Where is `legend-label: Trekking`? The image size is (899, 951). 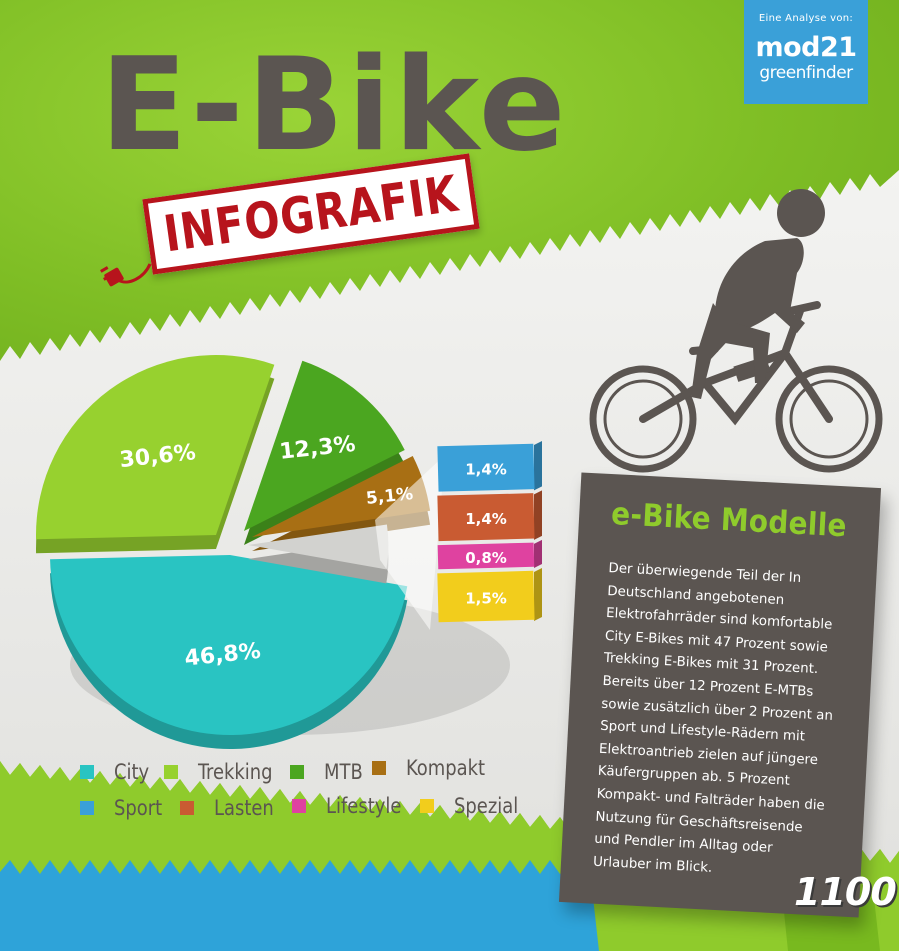 legend-label: Trekking is located at coordinates (235, 772).